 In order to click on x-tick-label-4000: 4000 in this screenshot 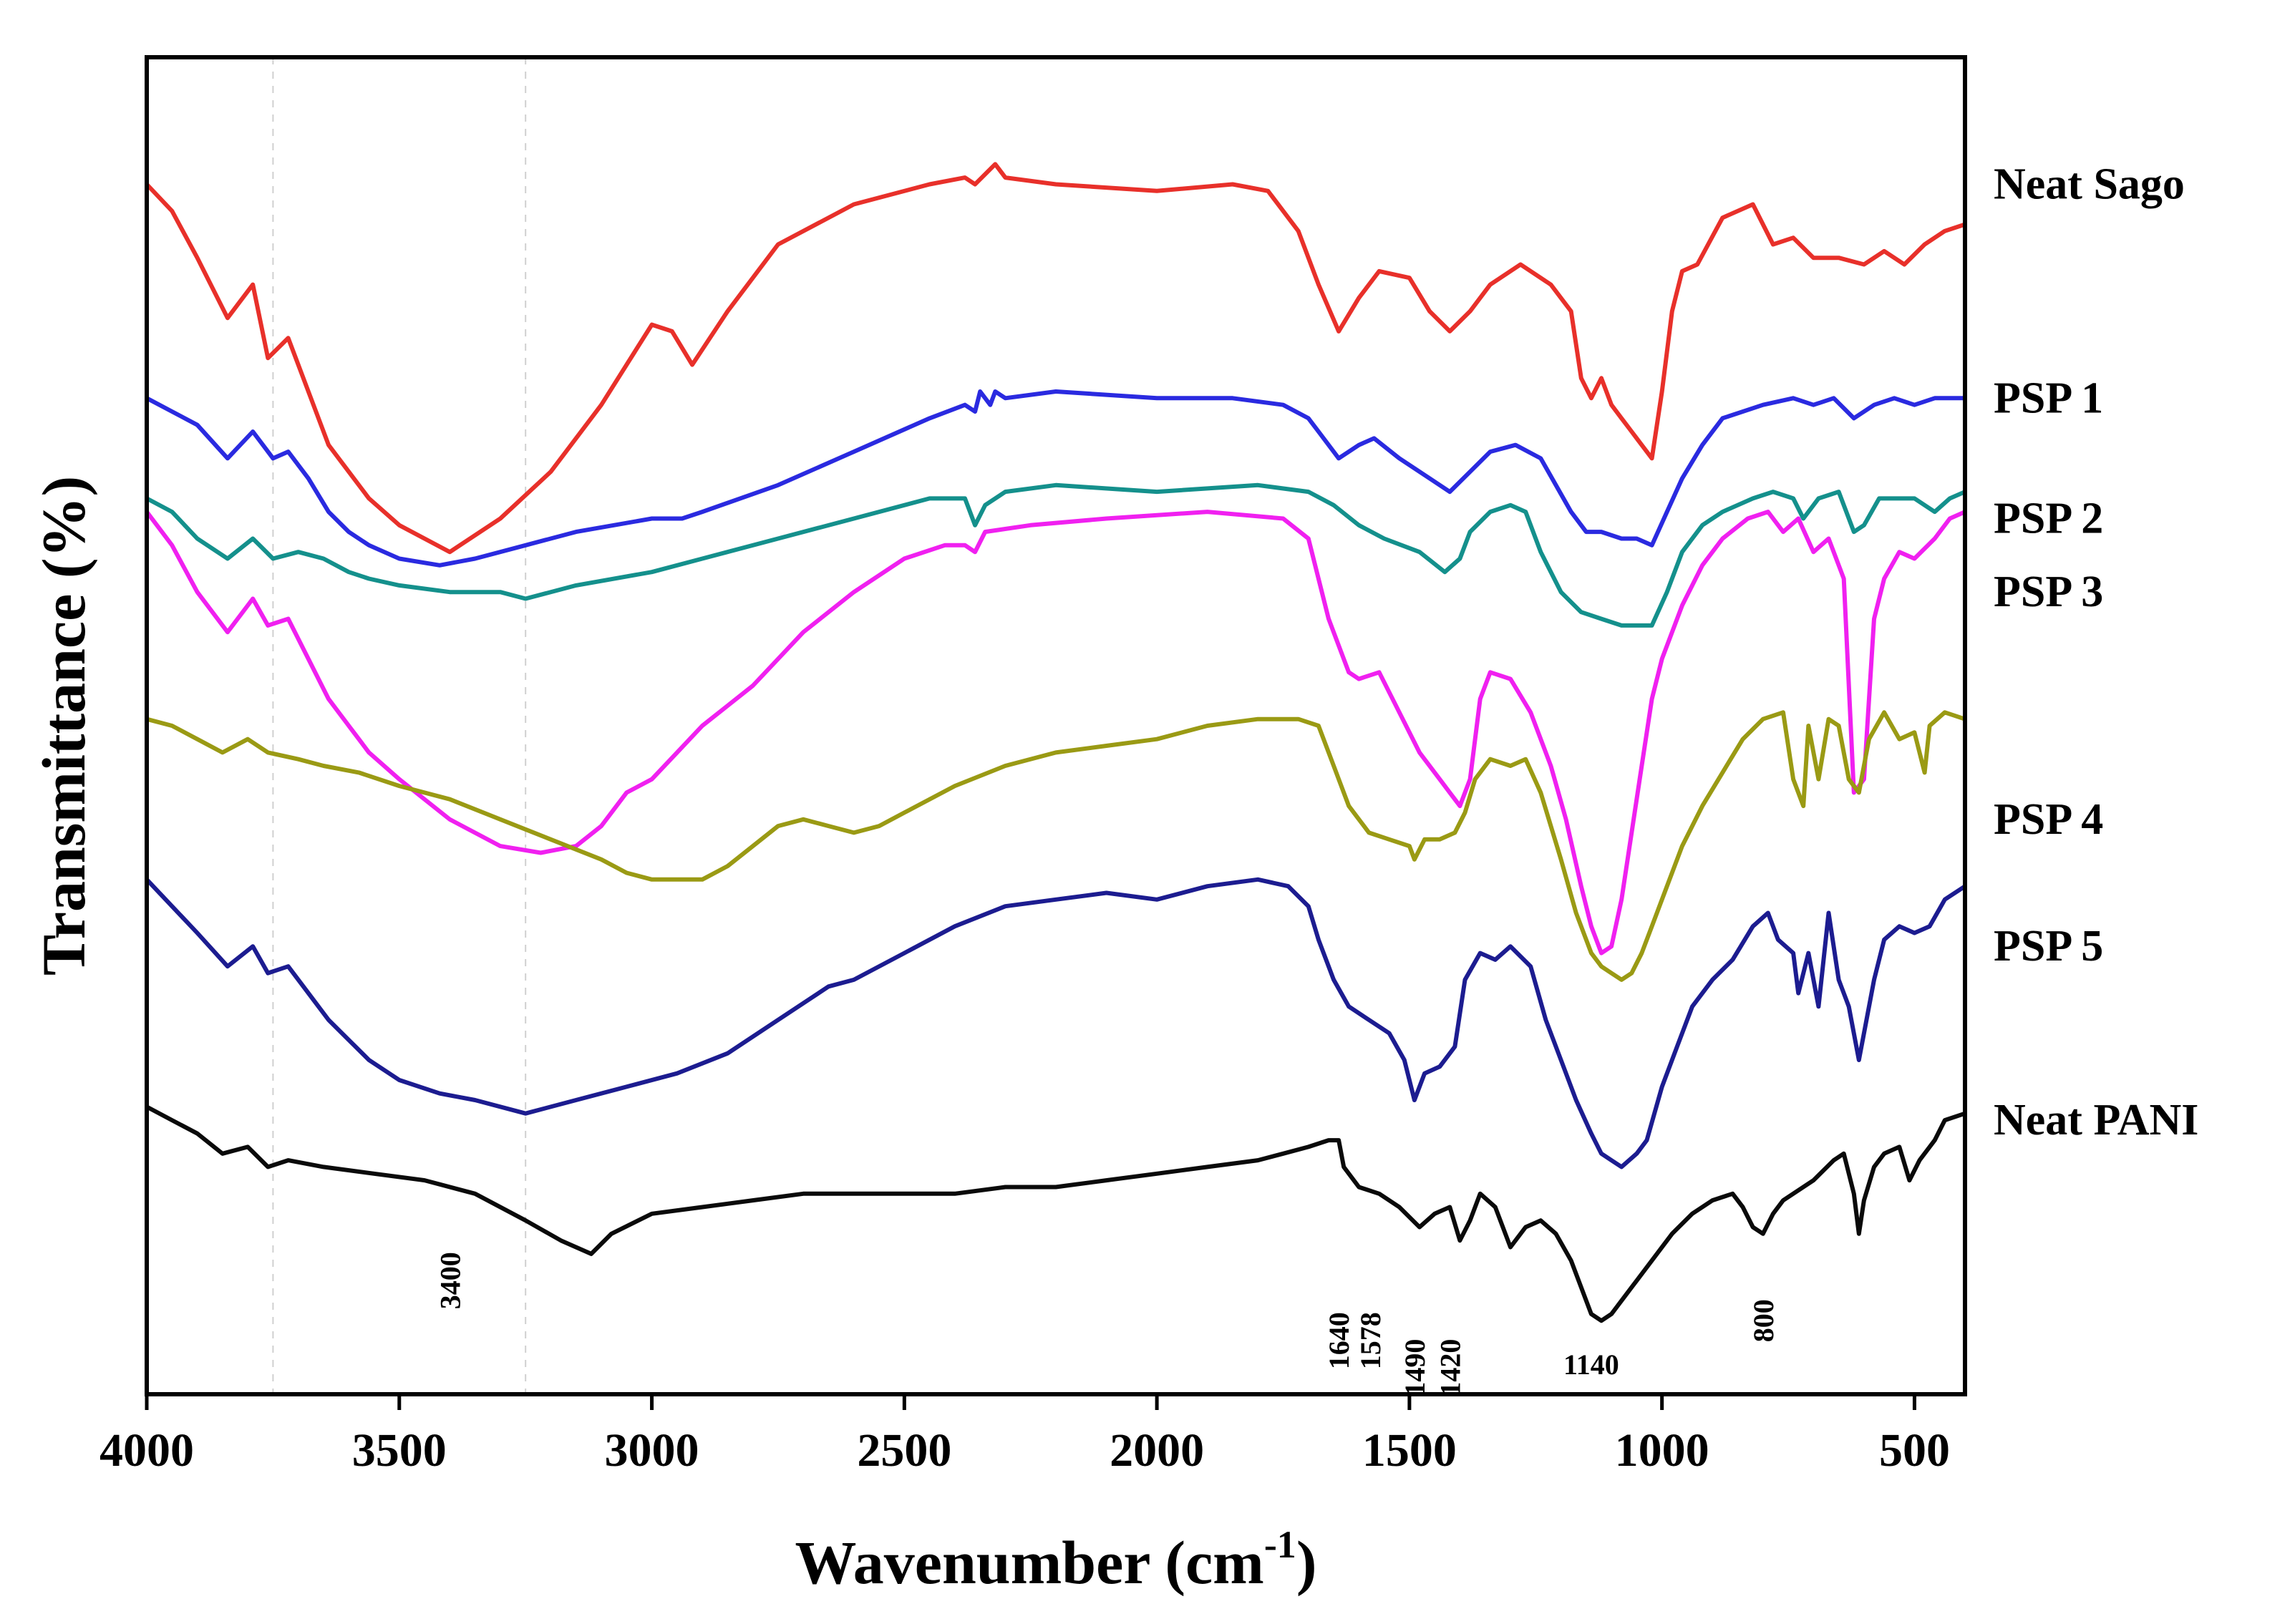, I will do `click(147, 1450)`.